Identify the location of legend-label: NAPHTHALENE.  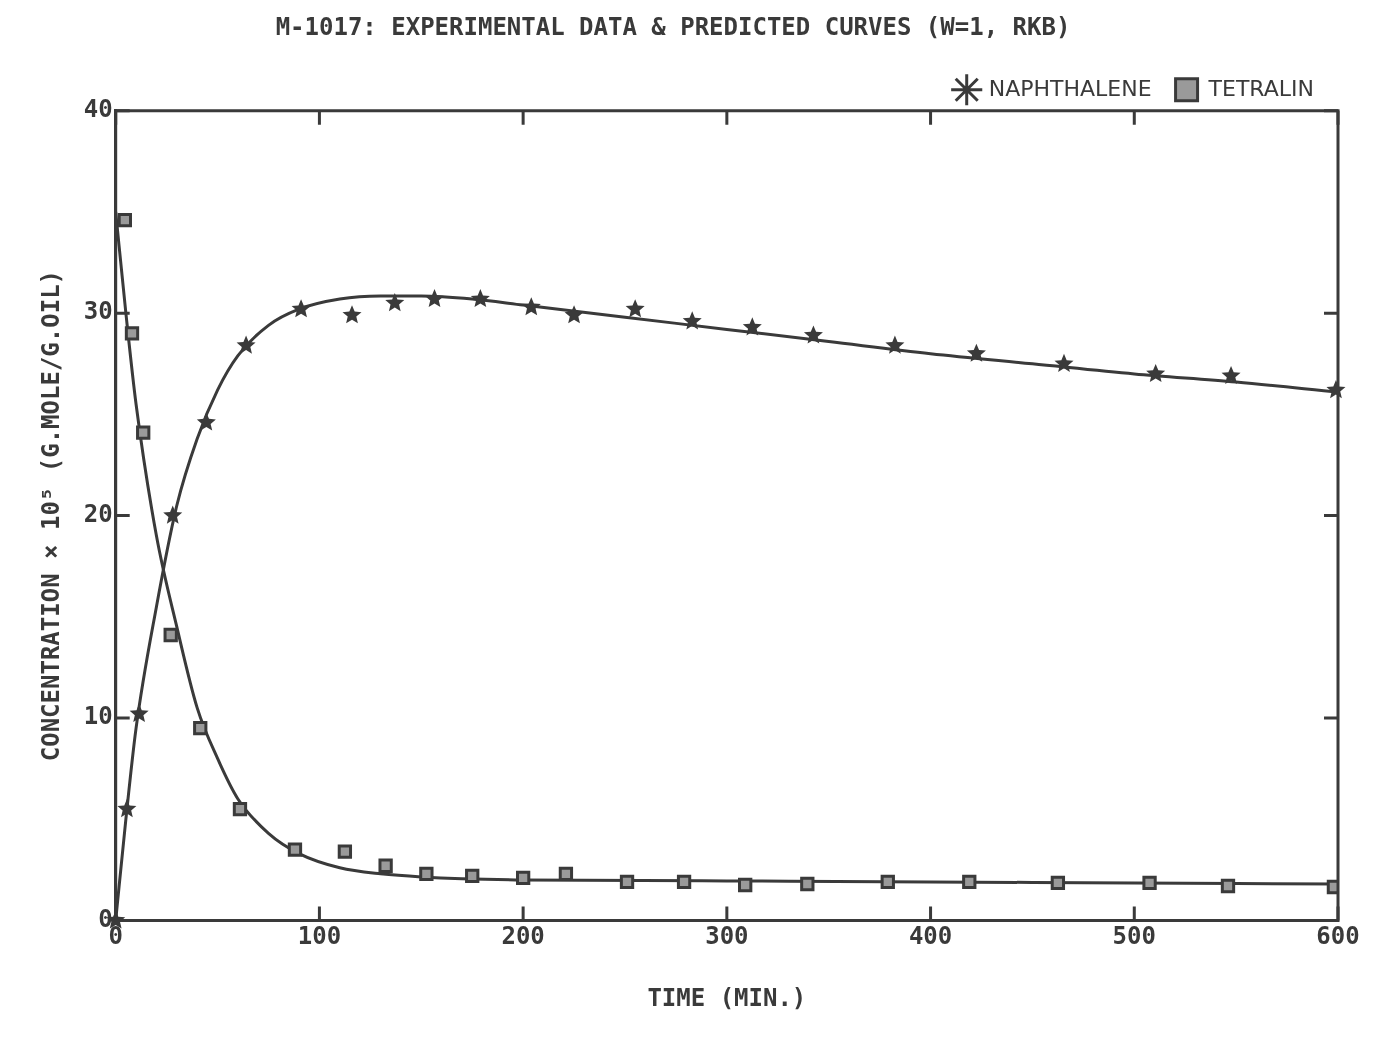
(1070, 88).